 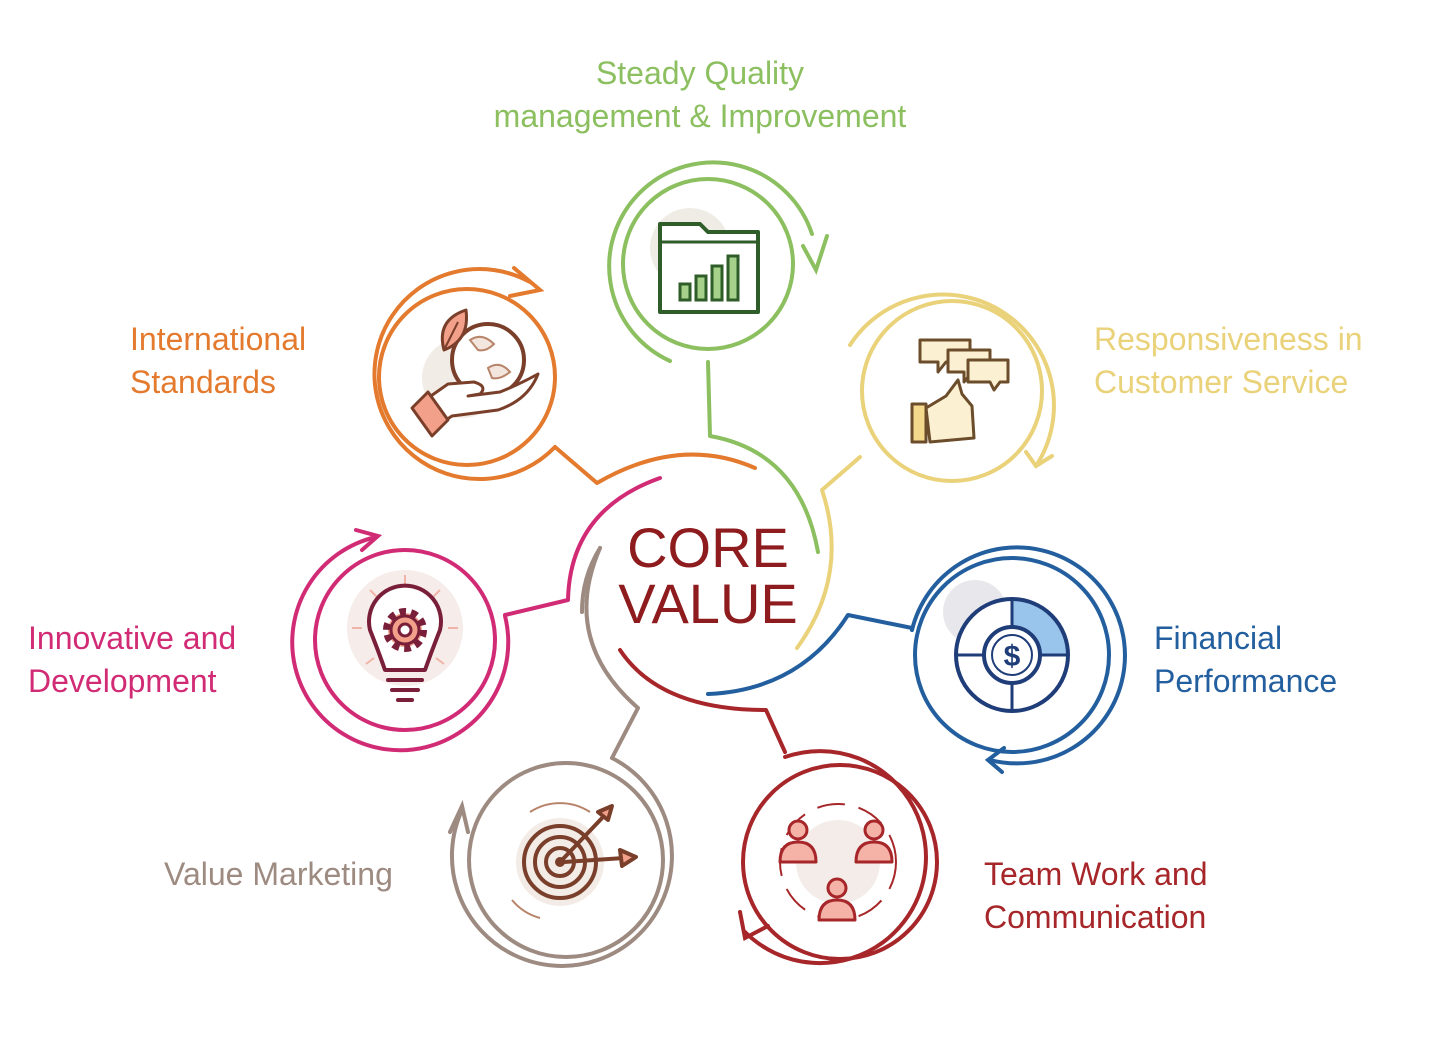 I want to click on connector-customer, so click(x=828, y=552).